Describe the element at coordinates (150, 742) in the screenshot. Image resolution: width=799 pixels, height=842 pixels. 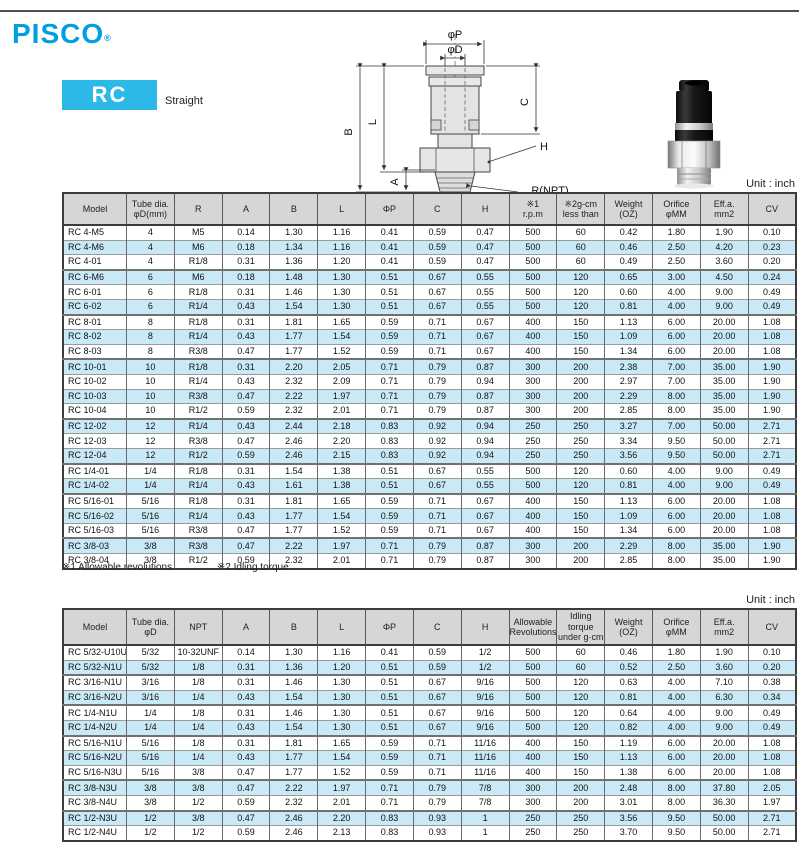
I see `value-cell: 5/16` at that location.